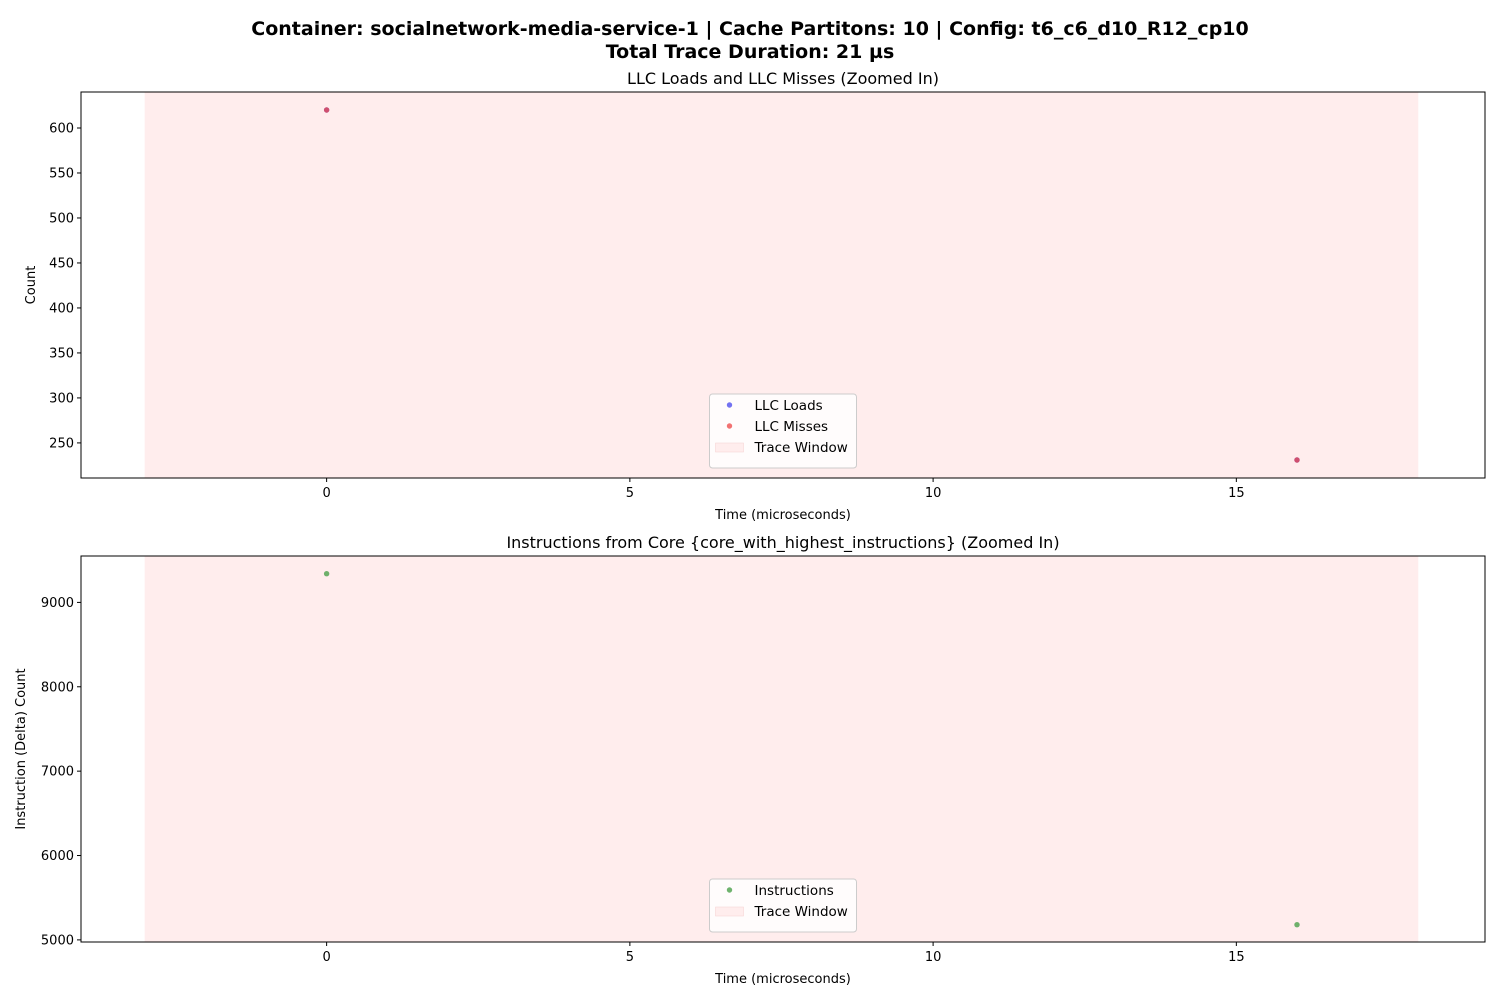 The image size is (1500, 1000). Describe the element at coordinates (57, 940) in the screenshot. I see `y-tick-label: 5000` at that location.